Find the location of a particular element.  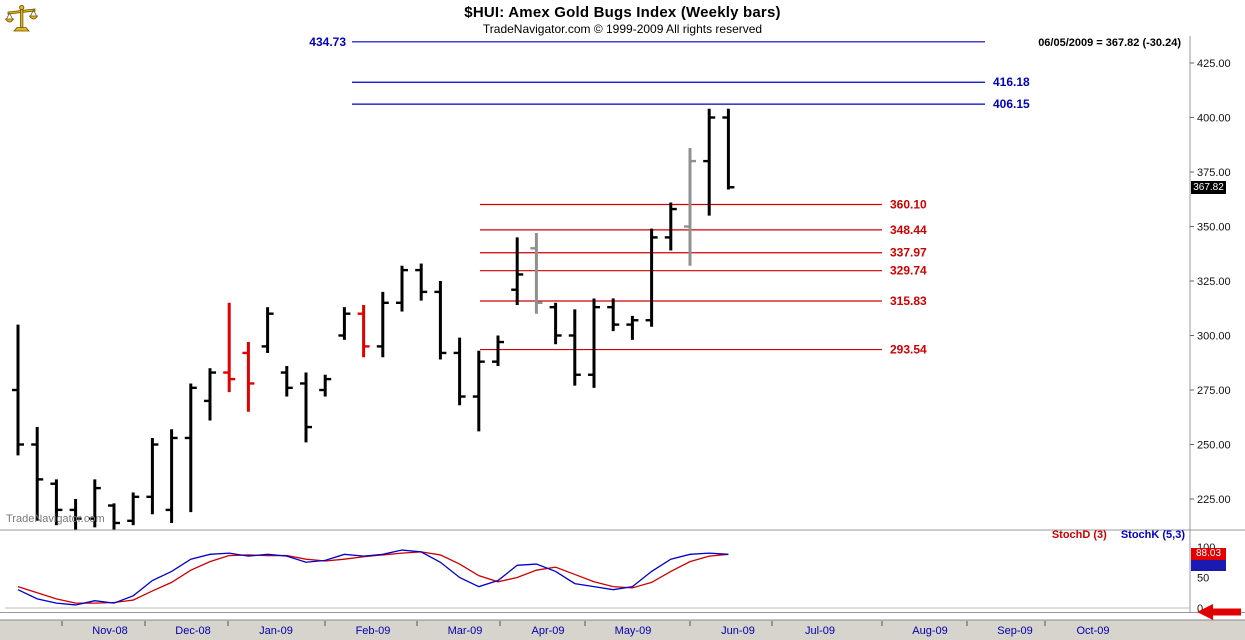

month-label: Jul-09 is located at coordinates (820, 631).